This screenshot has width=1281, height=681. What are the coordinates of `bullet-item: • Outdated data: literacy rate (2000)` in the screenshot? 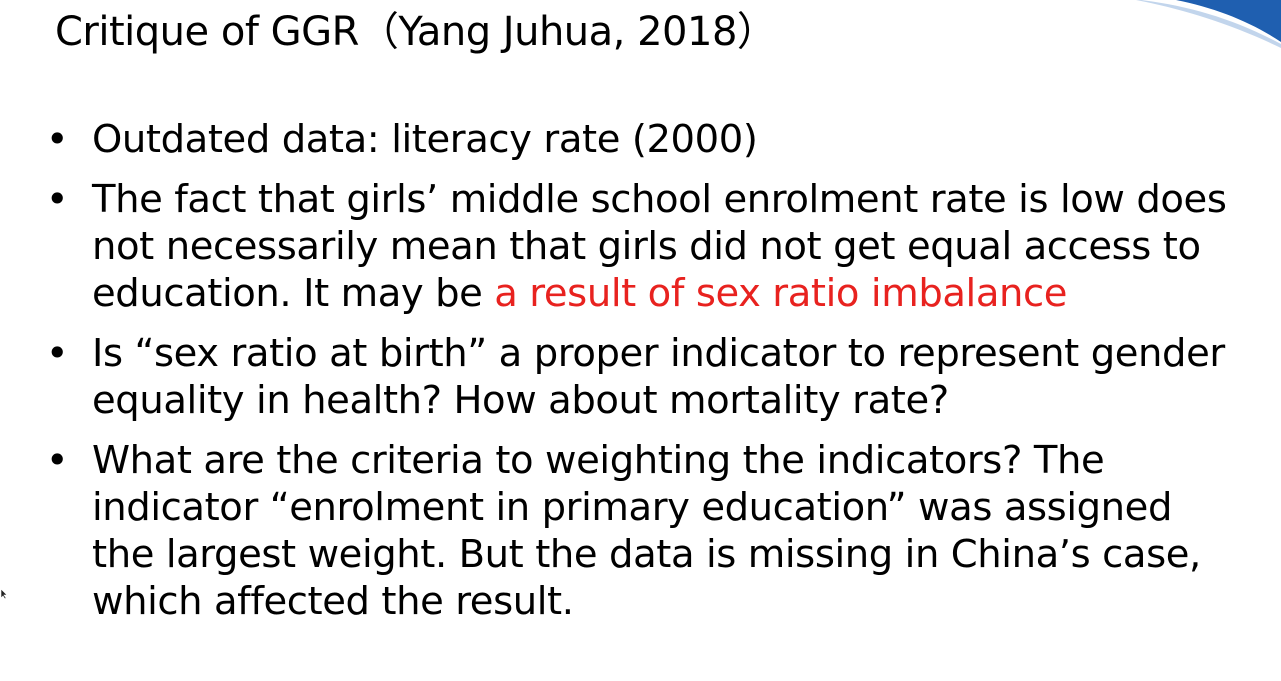 It's located at (639, 139).